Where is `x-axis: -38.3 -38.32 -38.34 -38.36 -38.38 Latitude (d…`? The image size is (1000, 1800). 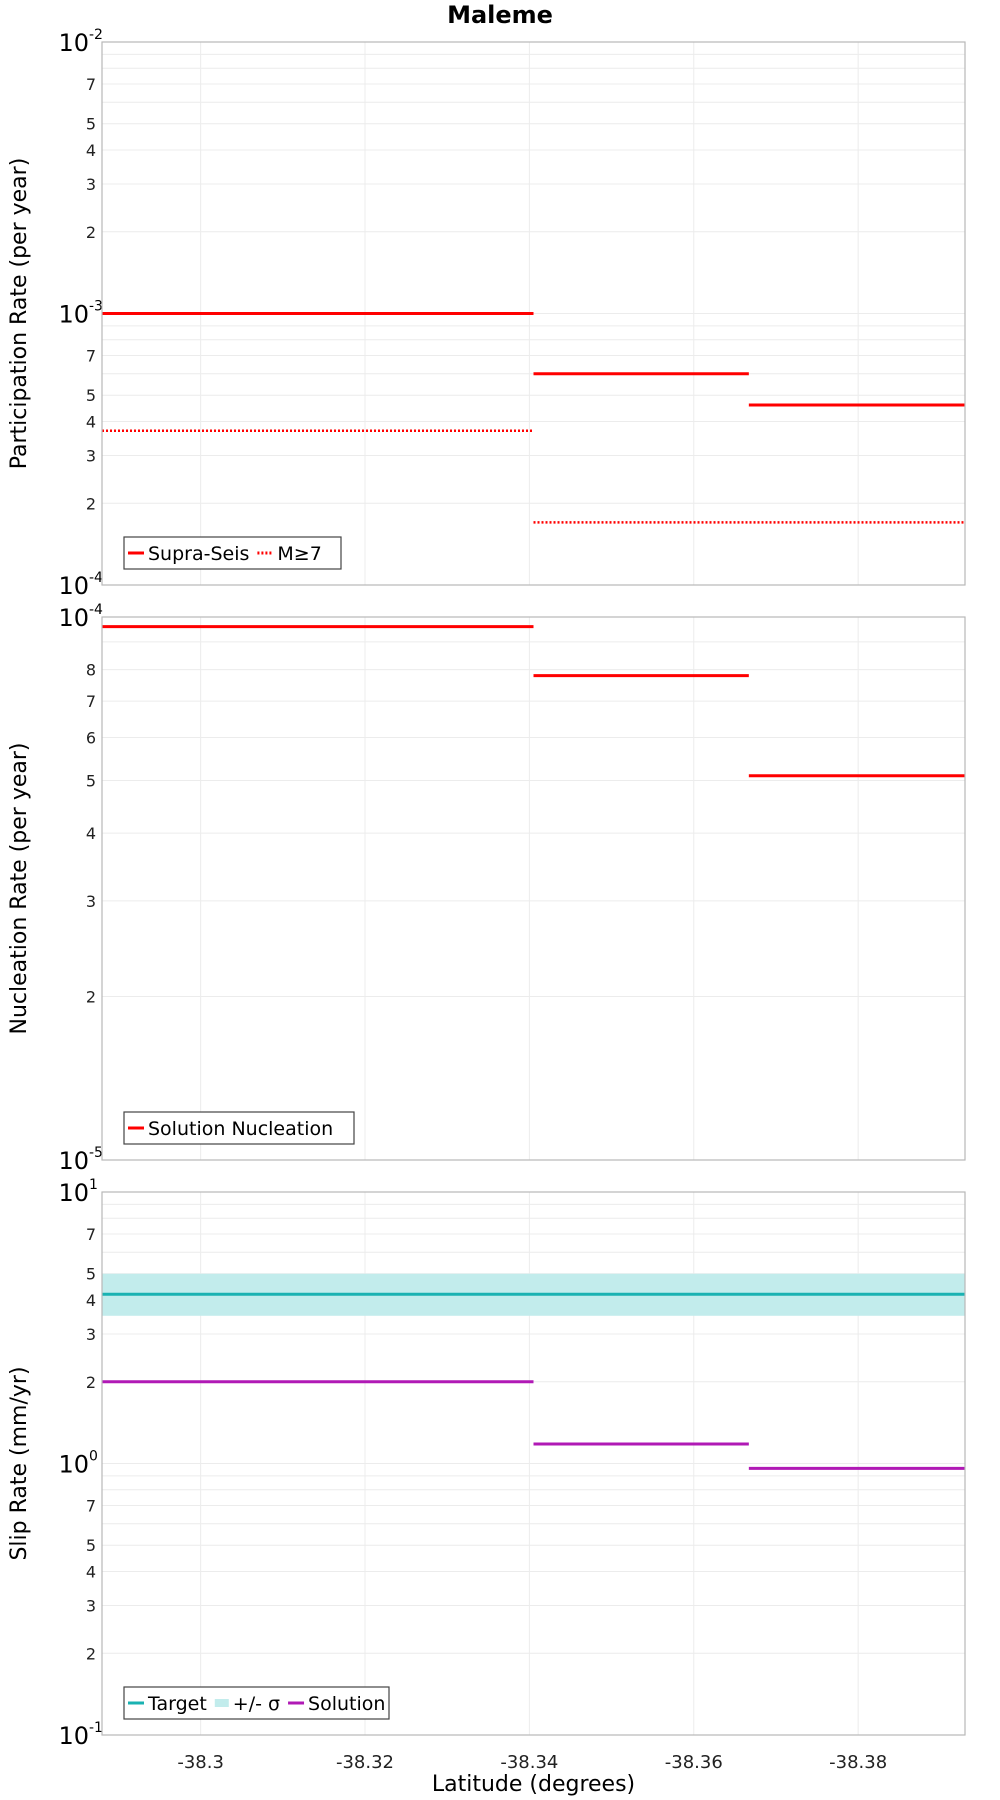
x-axis: -38.3 -38.32 -38.34 -38.36 -38.38 Latitude (d… is located at coordinates (532, 1774).